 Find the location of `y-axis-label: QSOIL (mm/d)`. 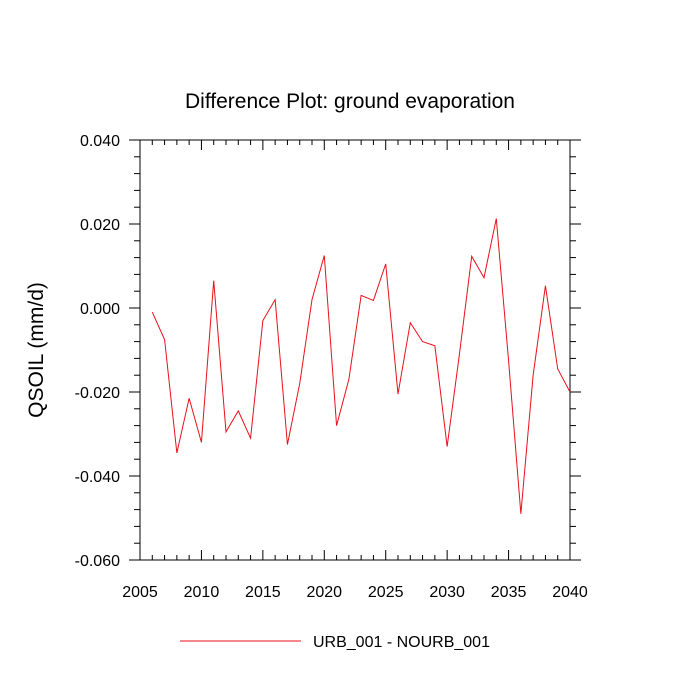

y-axis-label: QSOIL (mm/d) is located at coordinates (36, 350).